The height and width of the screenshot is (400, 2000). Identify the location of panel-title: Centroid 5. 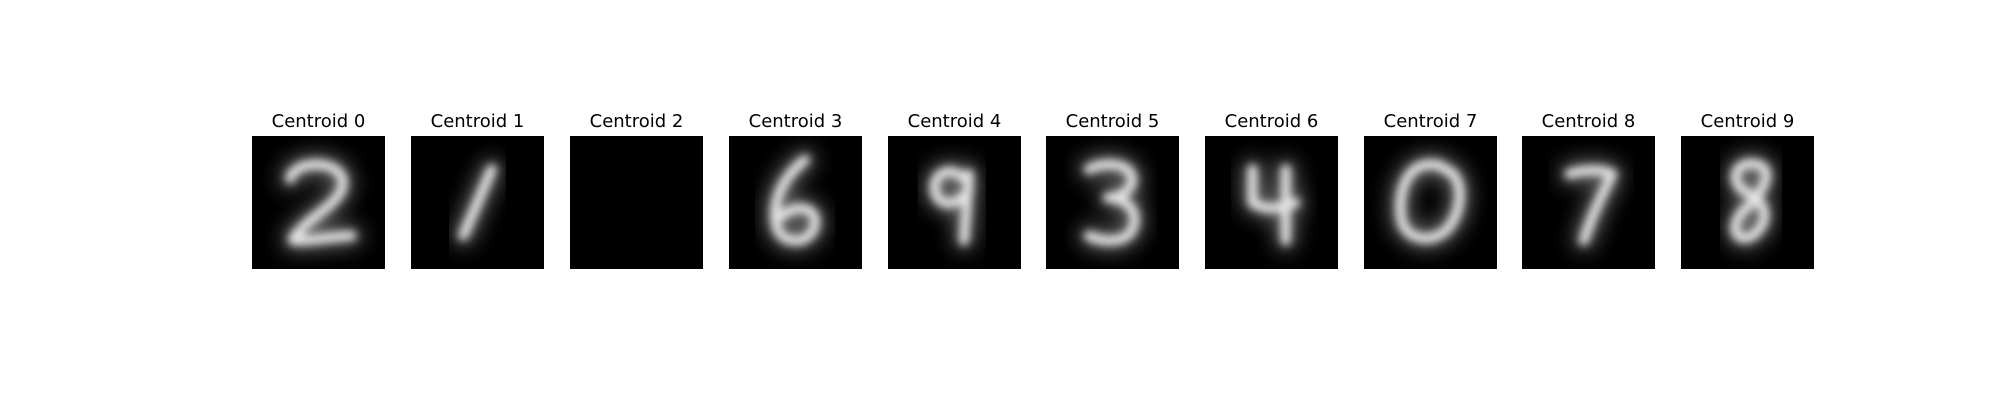
(1112, 121).